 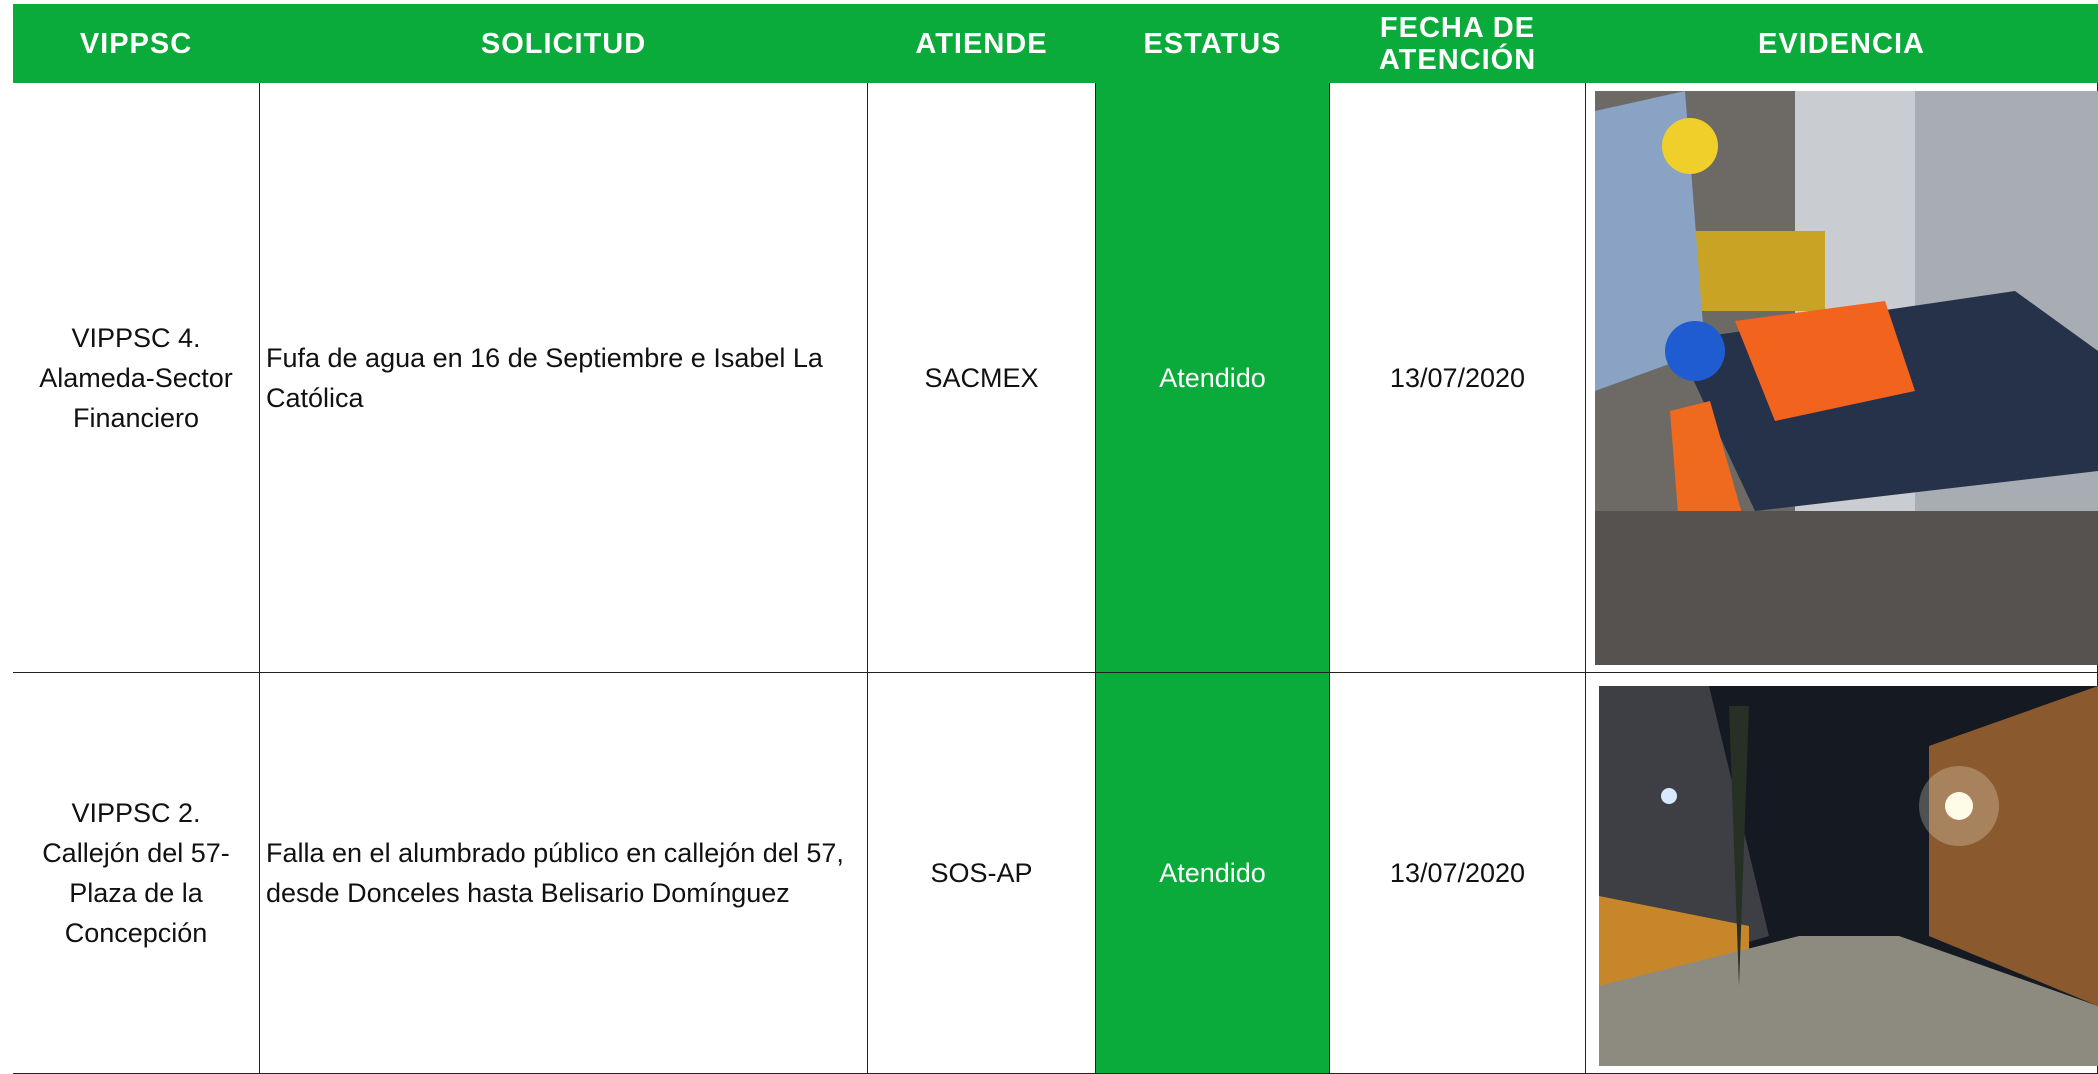 I want to click on column-header: ESTATUS, so click(x=1213, y=43).